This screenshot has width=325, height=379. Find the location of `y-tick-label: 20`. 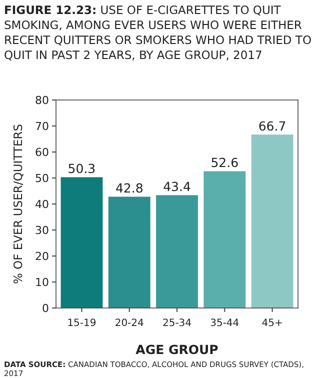

y-tick-label: 20 is located at coordinates (42, 256).